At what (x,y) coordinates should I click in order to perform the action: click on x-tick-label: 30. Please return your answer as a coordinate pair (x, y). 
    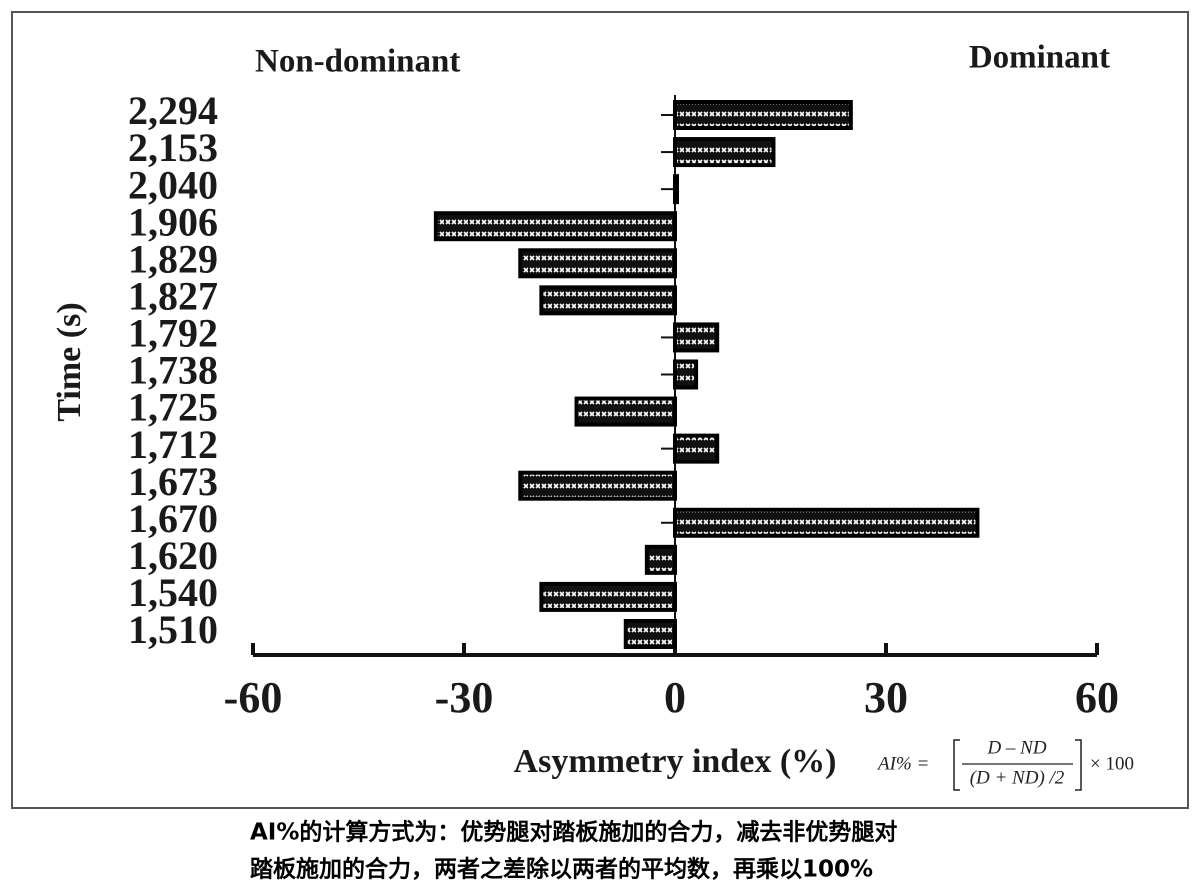
    Looking at the image, I should click on (886, 697).